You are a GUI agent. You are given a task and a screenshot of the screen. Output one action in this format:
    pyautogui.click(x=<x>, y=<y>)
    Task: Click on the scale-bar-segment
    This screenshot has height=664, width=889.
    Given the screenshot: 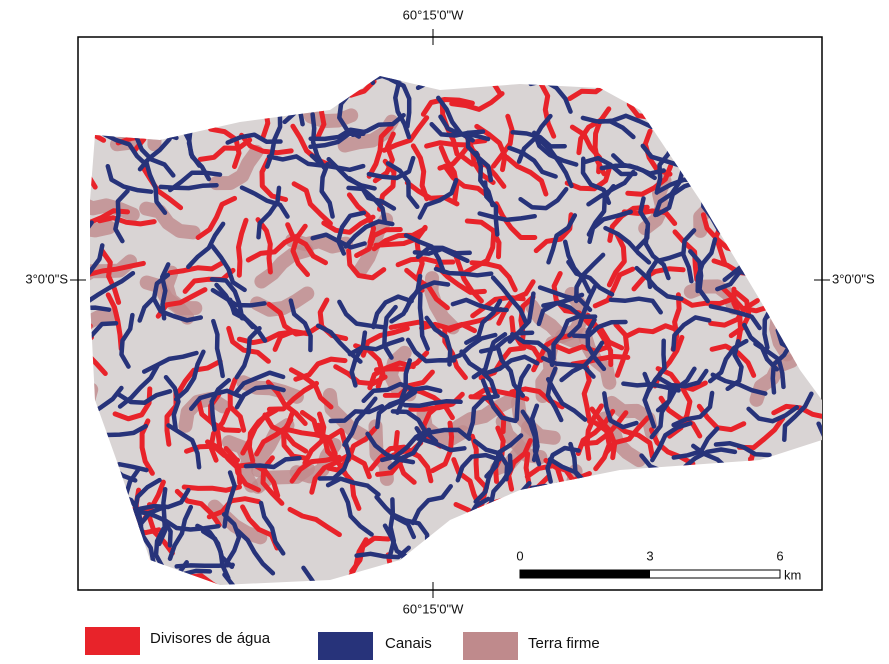 What is the action you would take?
    pyautogui.click(x=585, y=574)
    